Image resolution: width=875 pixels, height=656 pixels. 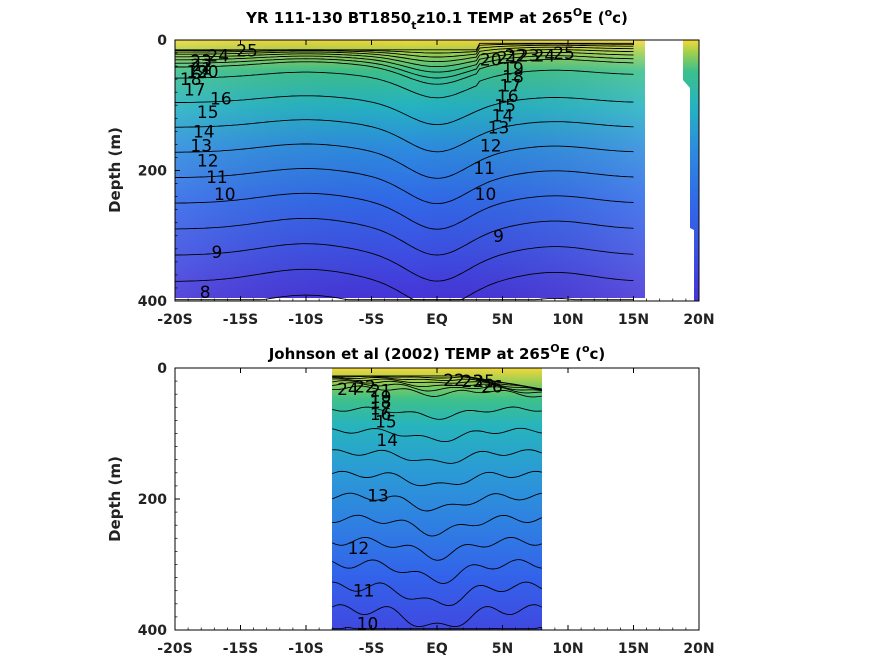 What do you see at coordinates (437, 352) in the screenshot?
I see `bottom-title: Johnson et al (2002) TEMP at 265OE (oc)` at bounding box center [437, 352].